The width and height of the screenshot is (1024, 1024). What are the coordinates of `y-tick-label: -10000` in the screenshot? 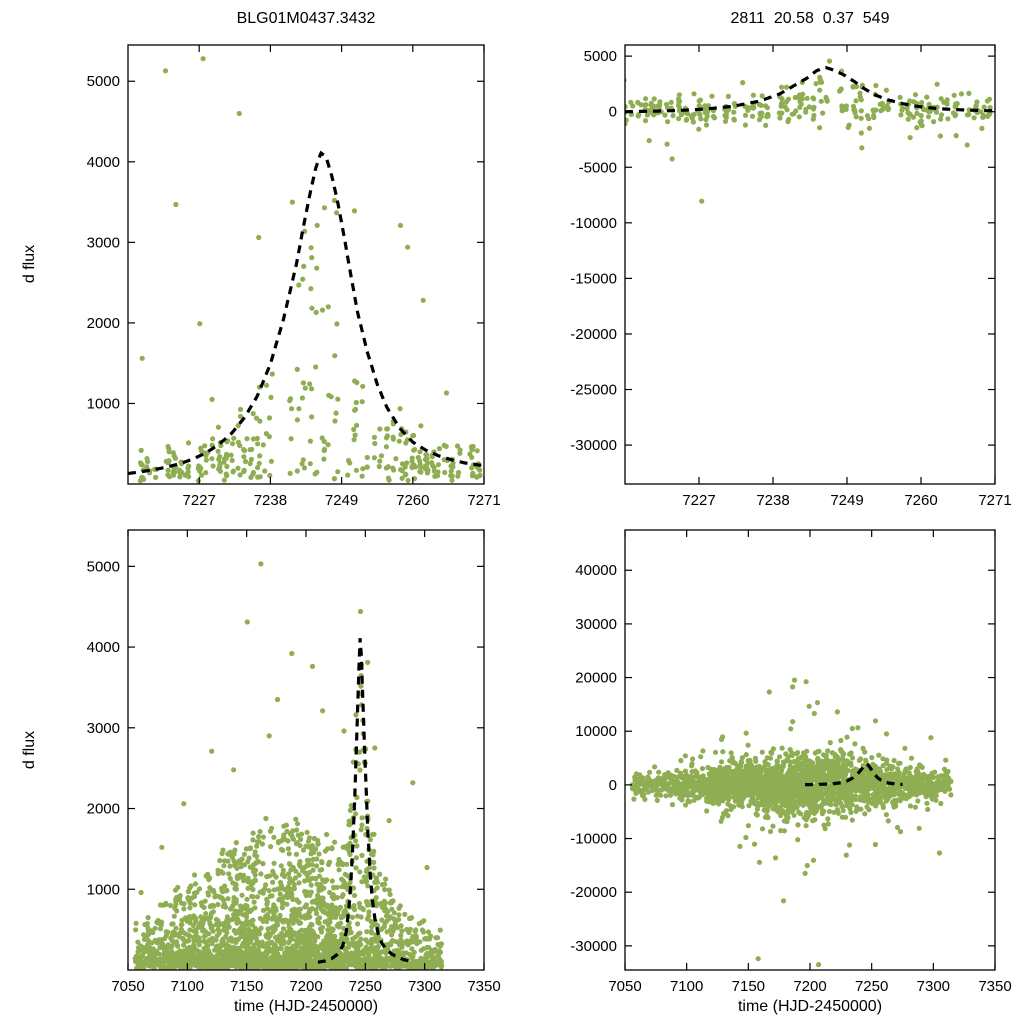 It's located at (593, 223).